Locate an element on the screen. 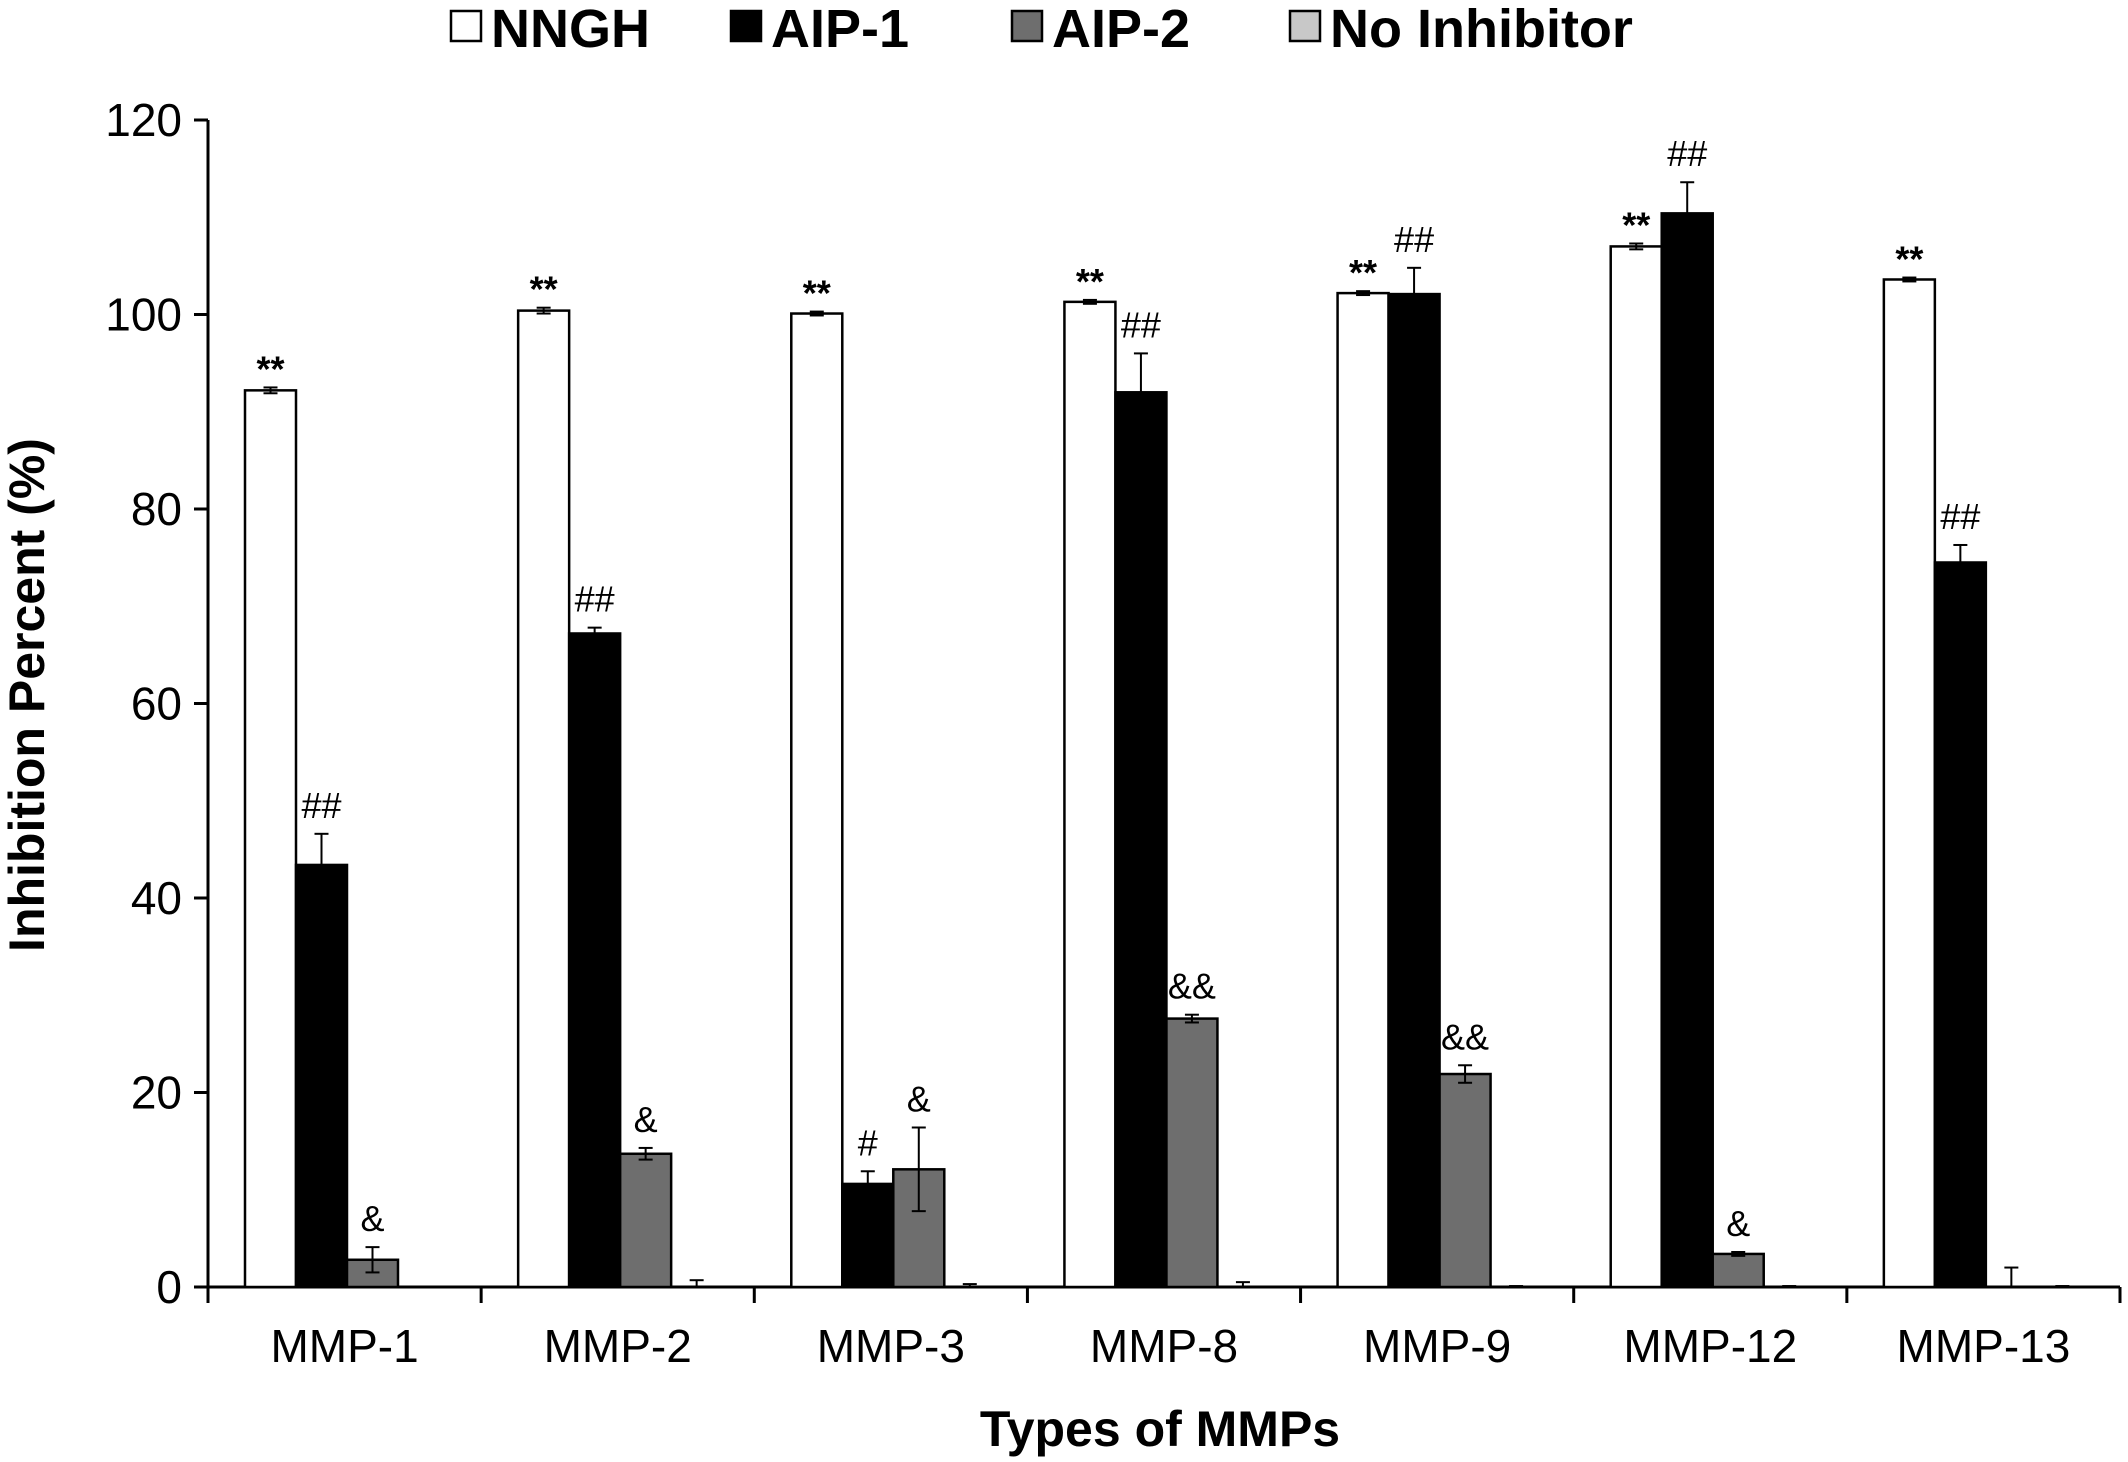 This screenshot has height=1462, width=2128. y-tick-label: 0 is located at coordinates (169, 1287).